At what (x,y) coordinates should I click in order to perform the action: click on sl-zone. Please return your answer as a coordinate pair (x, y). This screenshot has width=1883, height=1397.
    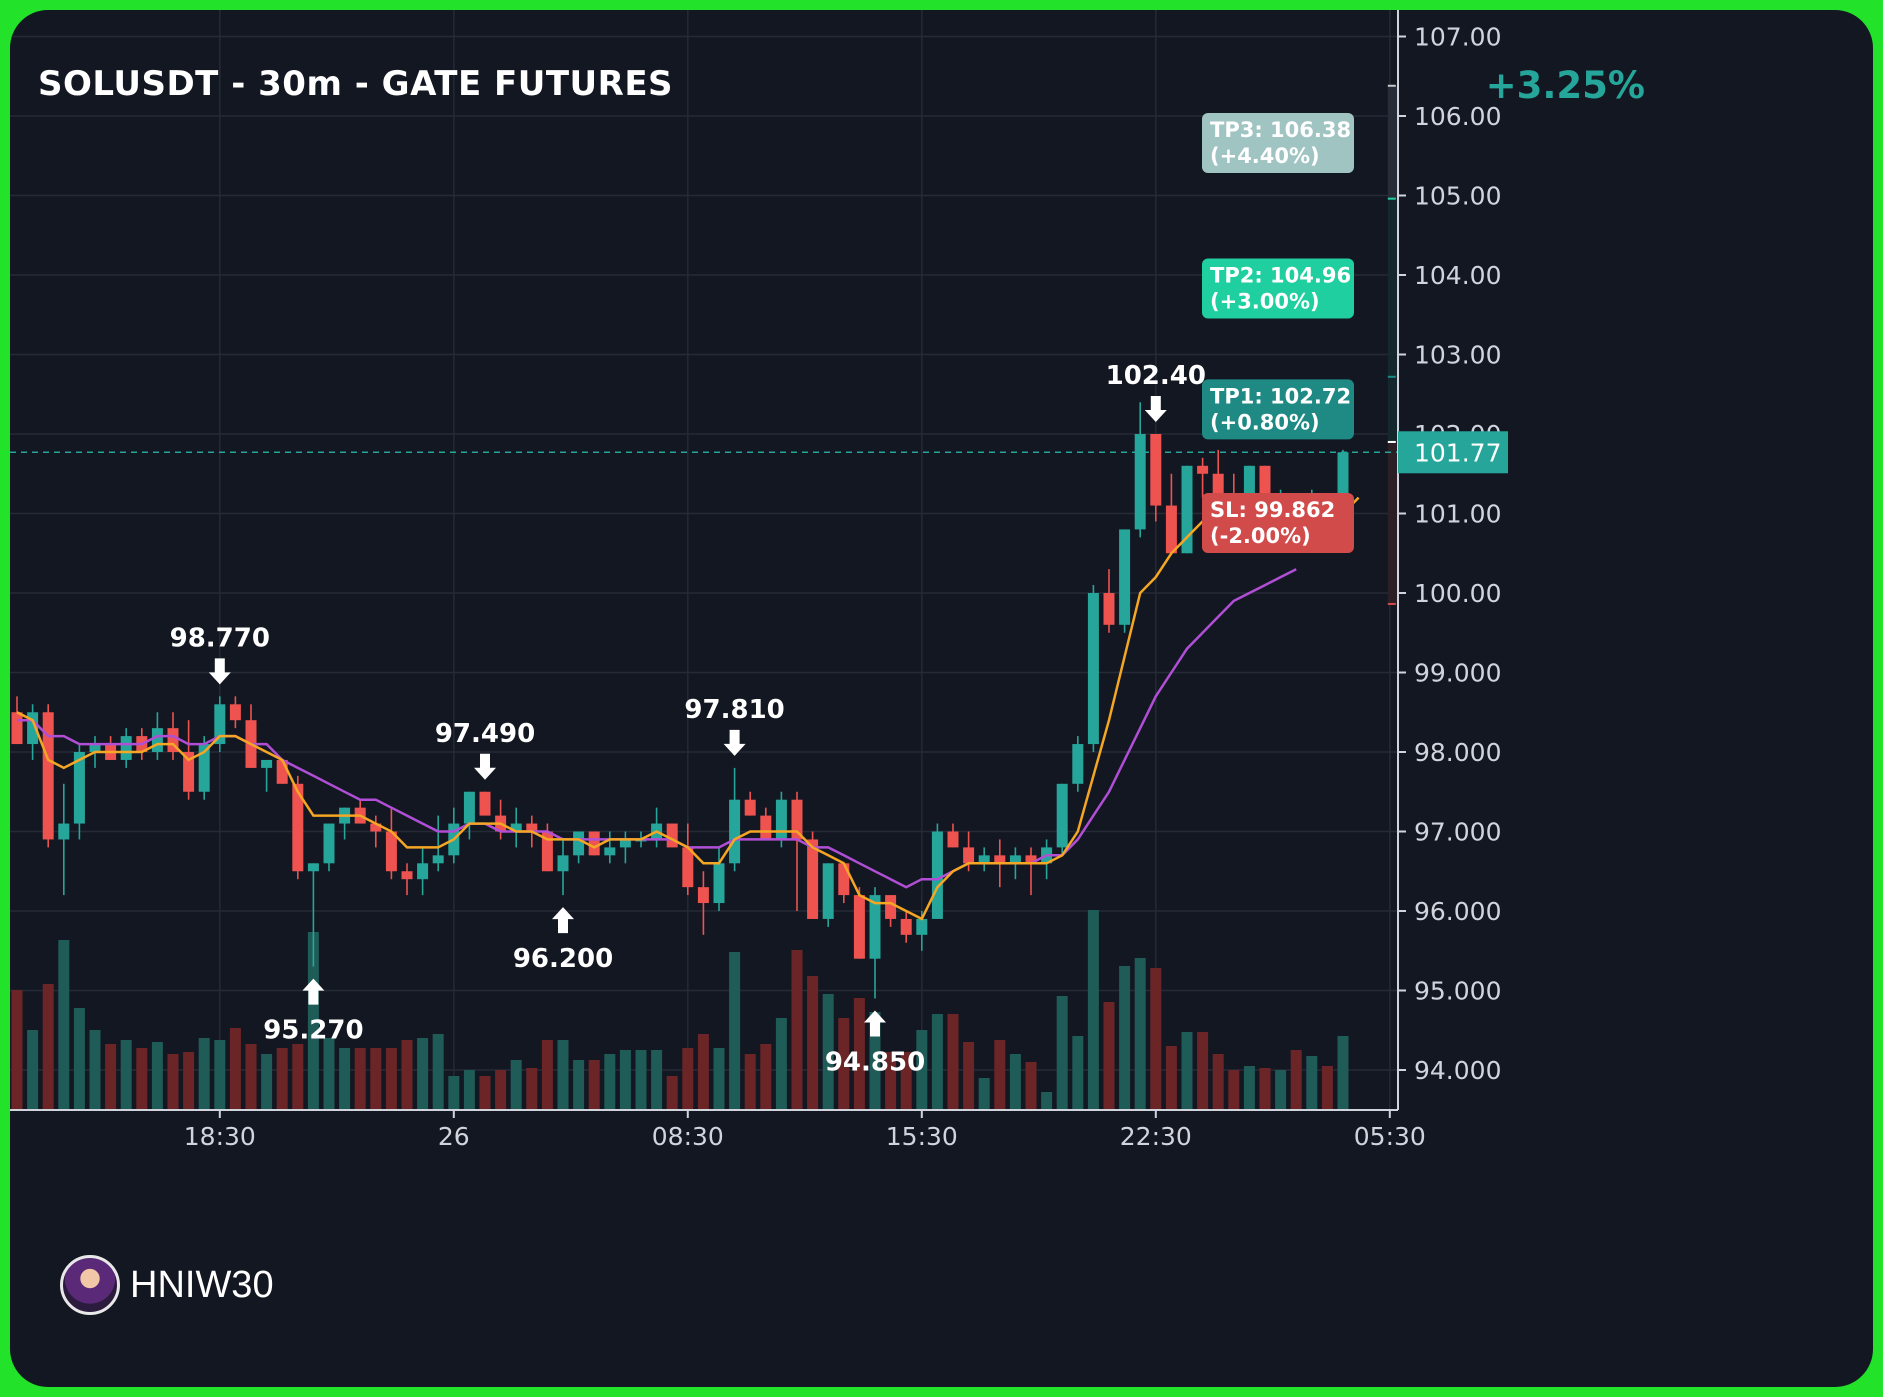
    Looking at the image, I should click on (1392, 522).